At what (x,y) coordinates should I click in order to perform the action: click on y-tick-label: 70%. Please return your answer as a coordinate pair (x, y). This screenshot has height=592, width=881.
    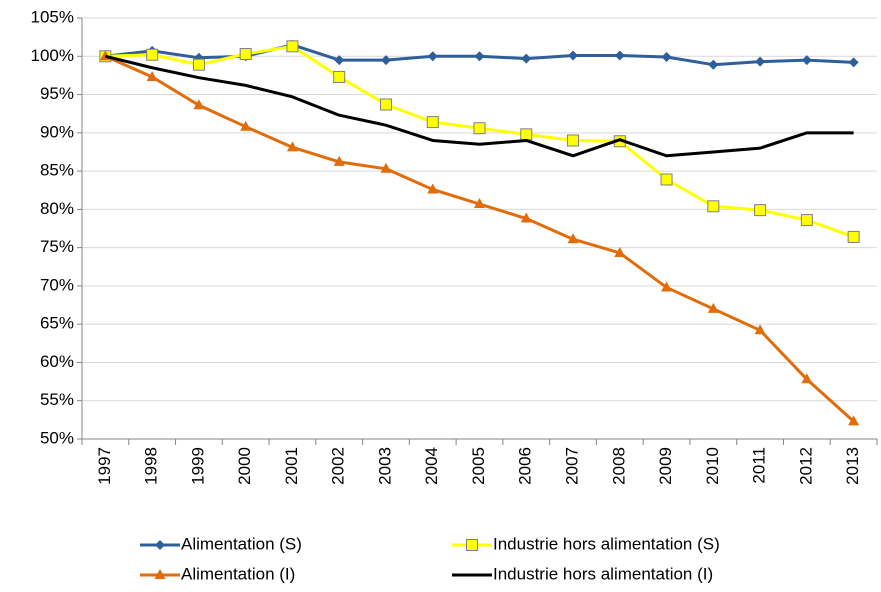
    Looking at the image, I should click on (57, 284).